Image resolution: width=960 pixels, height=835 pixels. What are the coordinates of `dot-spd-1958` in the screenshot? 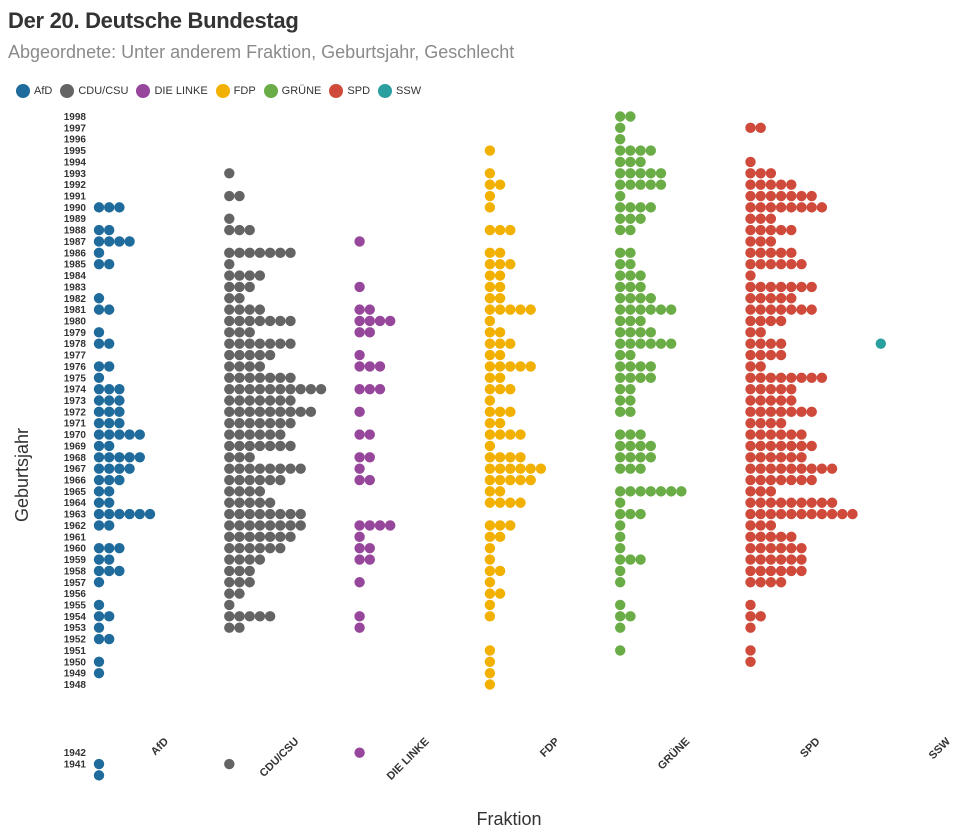 It's located at (791, 571).